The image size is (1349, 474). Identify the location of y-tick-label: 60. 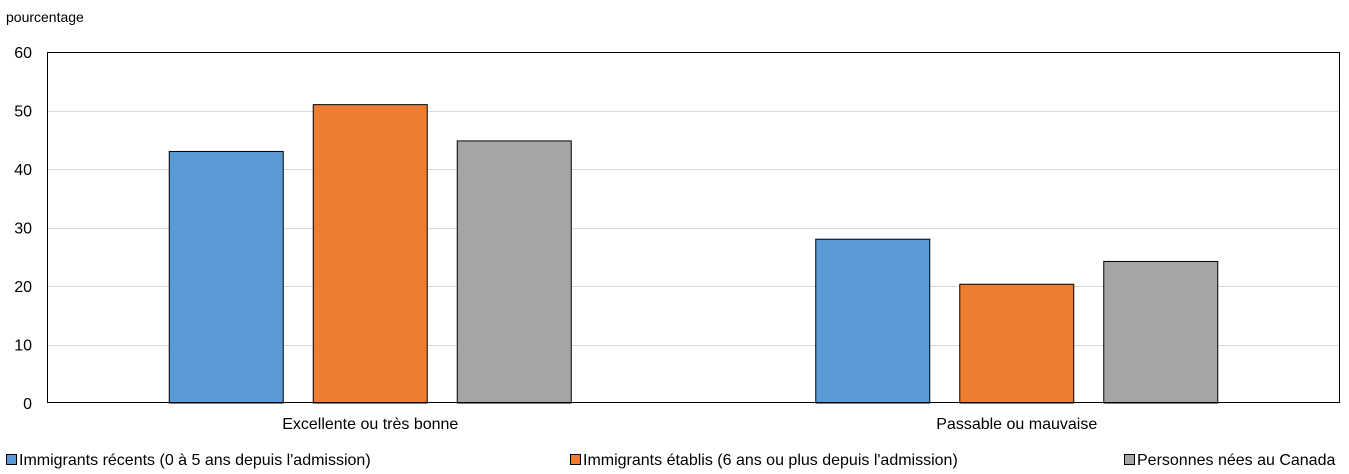
(23, 53).